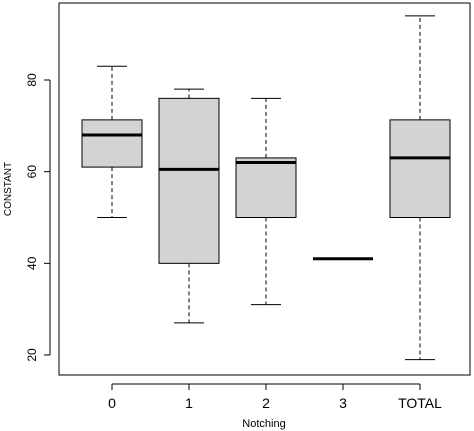 Image resolution: width=474 pixels, height=431 pixels. I want to click on x-tick-label: TOTAL, so click(420, 403).